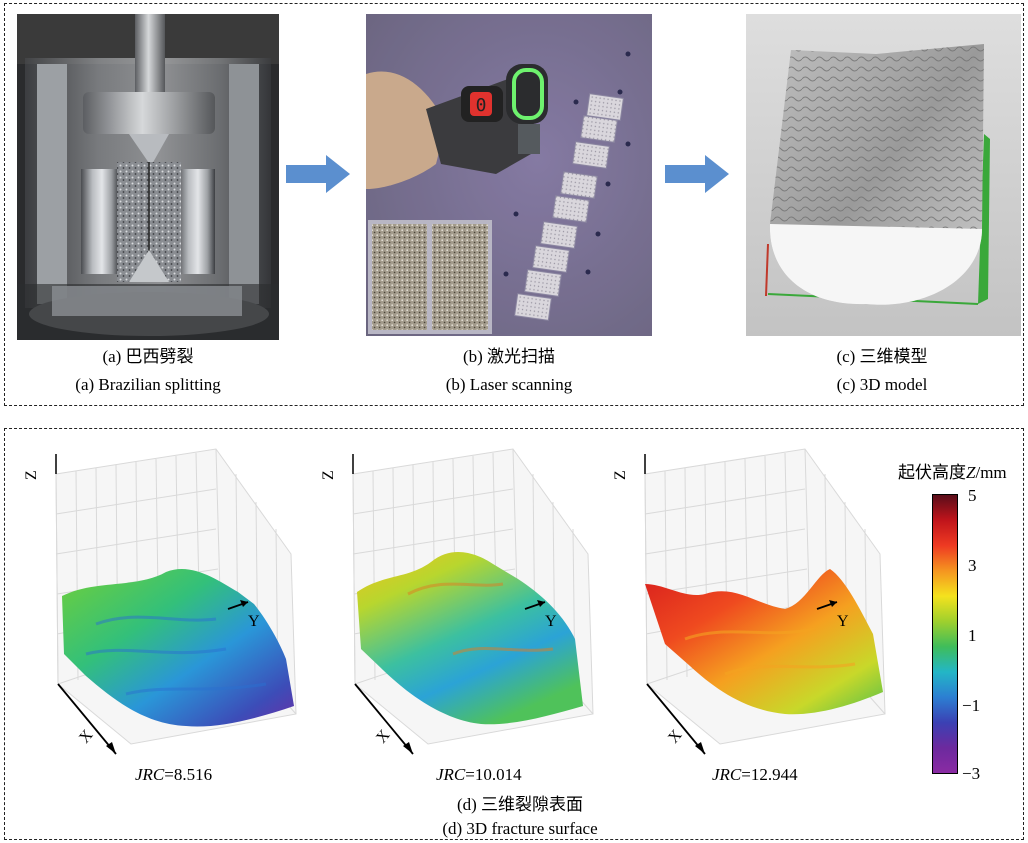 This screenshot has height=843, width=1028. What do you see at coordinates (174, 774) in the screenshot?
I see `jrc-label-1: JRC=8.516` at bounding box center [174, 774].